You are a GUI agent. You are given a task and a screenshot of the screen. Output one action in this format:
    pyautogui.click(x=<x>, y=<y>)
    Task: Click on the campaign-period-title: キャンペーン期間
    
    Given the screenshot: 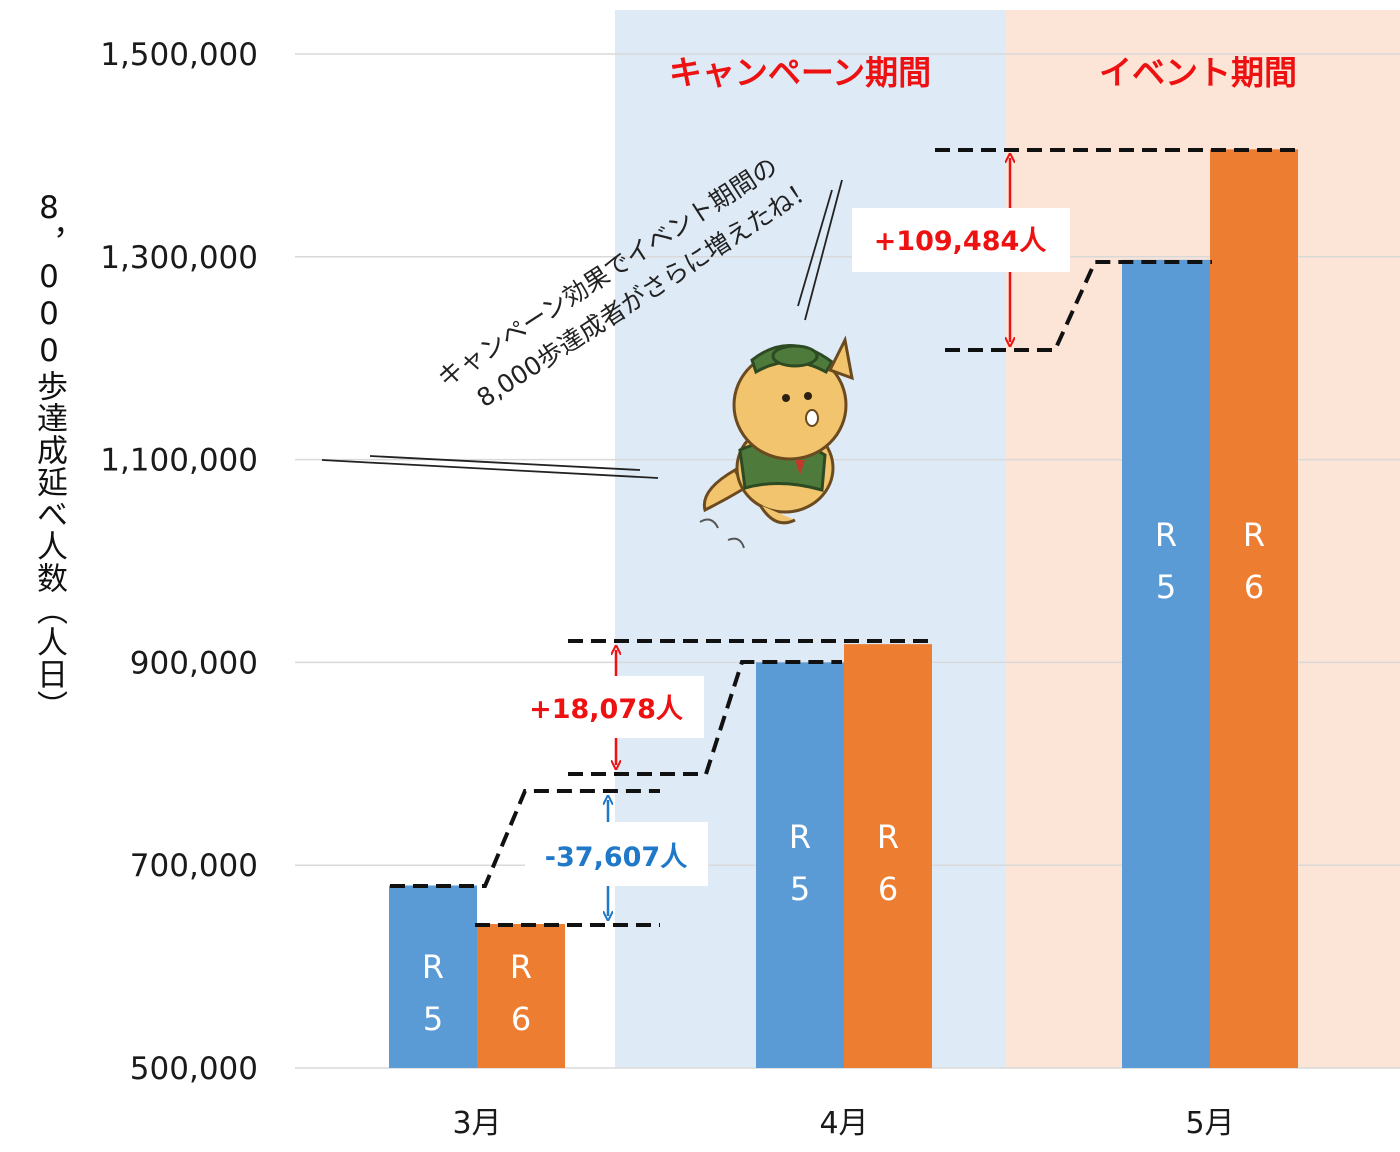 What is the action you would take?
    pyautogui.click(x=800, y=72)
    